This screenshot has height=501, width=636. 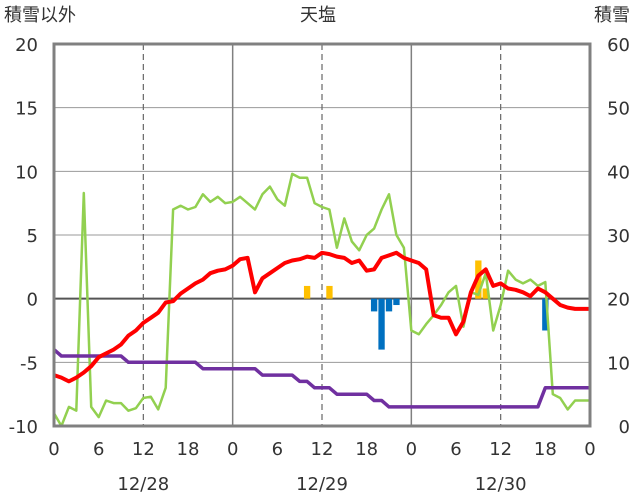 I want to click on right-y-tick-label: 30, so click(x=618, y=236).